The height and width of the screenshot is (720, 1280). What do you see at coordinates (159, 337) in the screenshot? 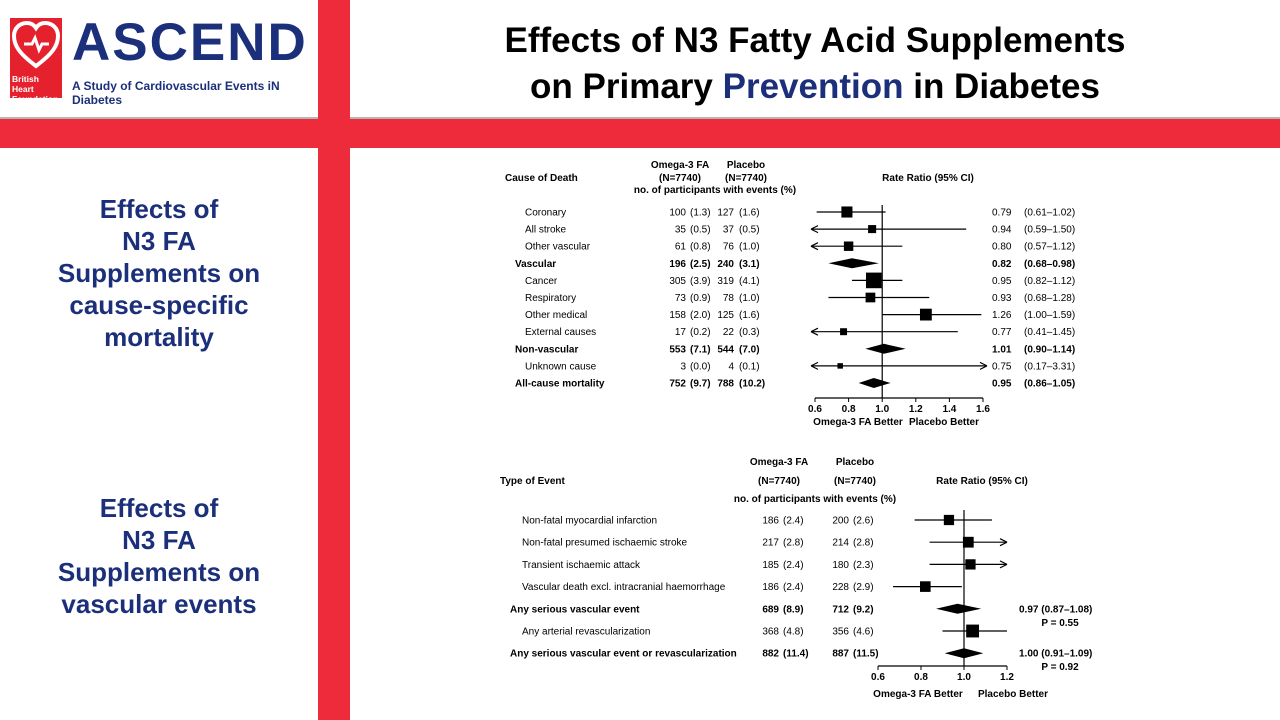
I see `sidebar-line: mortality` at bounding box center [159, 337].